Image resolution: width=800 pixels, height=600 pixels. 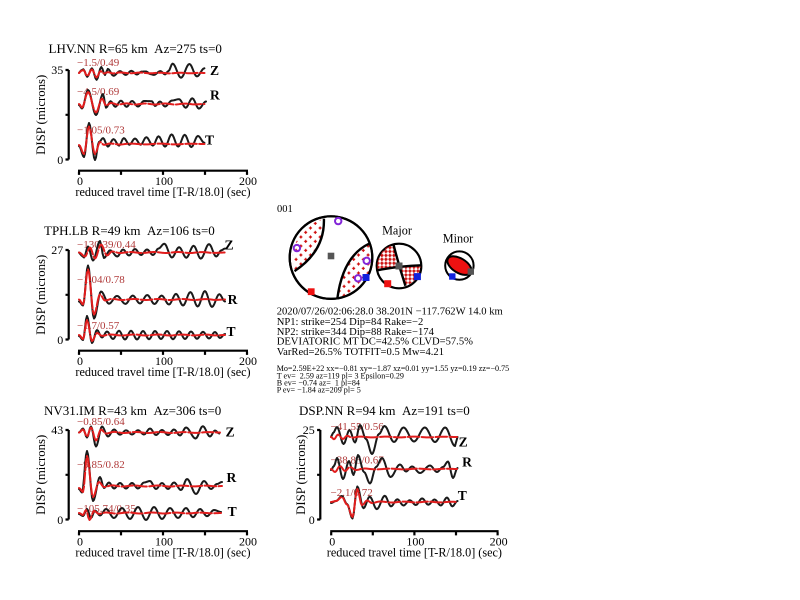 I want to click on svg-text:DEVIATORIC MT DC=42.5% CLVD=57: DEVIATORIC MT DC=42.5% CLVD=57.5%, so click(x=375, y=342).